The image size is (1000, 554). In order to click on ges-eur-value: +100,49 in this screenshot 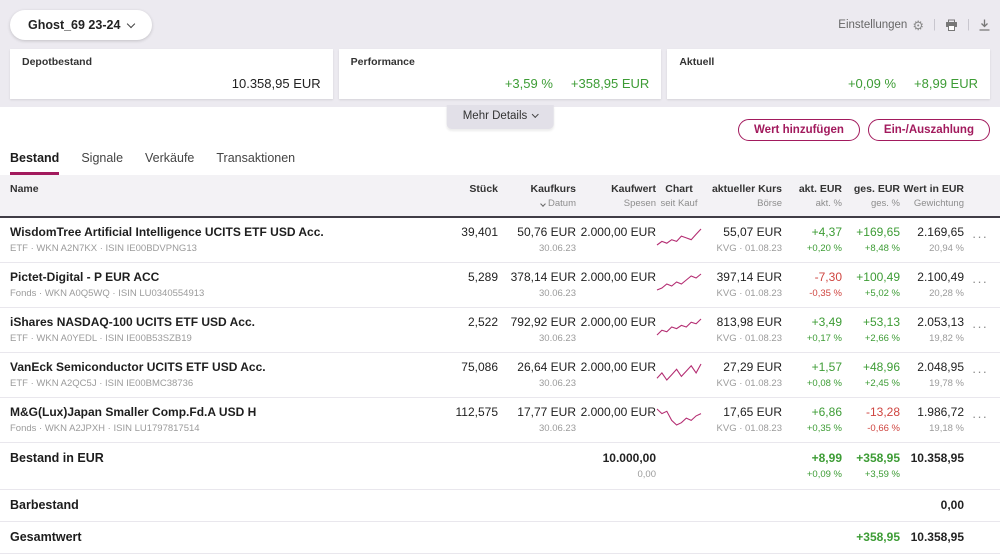, I will do `click(878, 277)`.